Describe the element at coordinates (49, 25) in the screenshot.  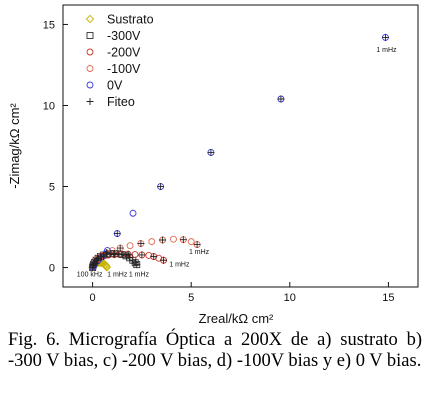
I see `y-tick-label: 15` at that location.